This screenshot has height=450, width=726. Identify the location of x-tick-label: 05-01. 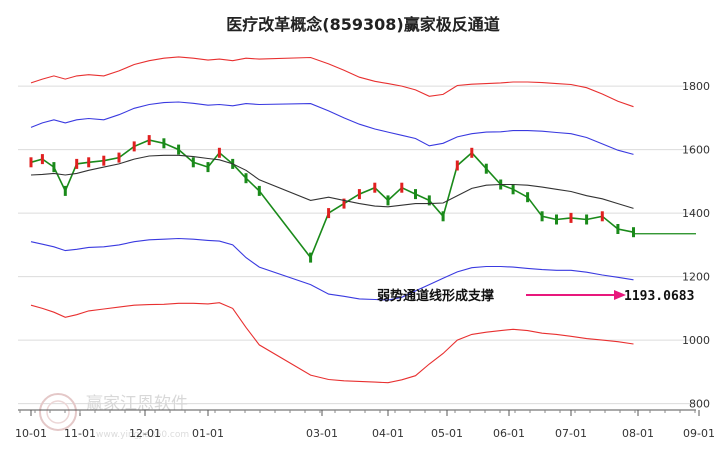
(447, 433).